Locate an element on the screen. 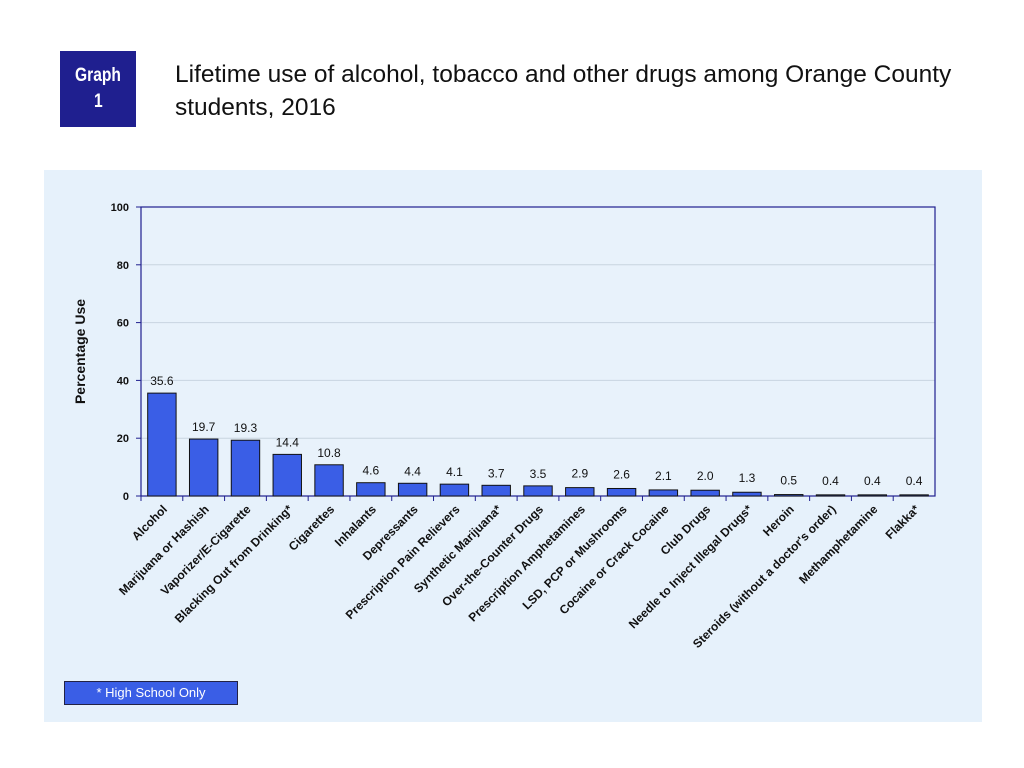 The height and width of the screenshot is (768, 1024). footnote: * High School Only is located at coordinates (151, 693).